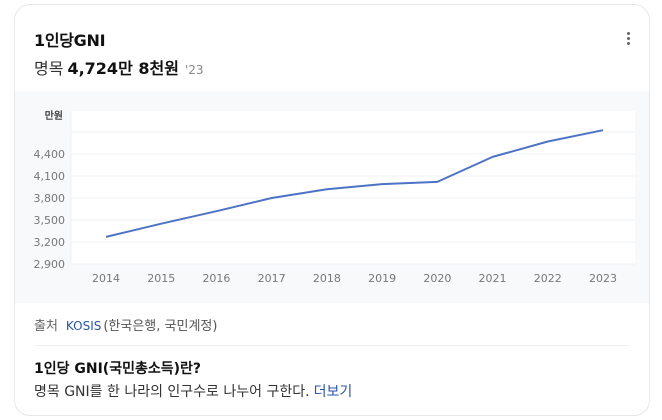  I want to click on x-tick-label: 2022, so click(548, 278).